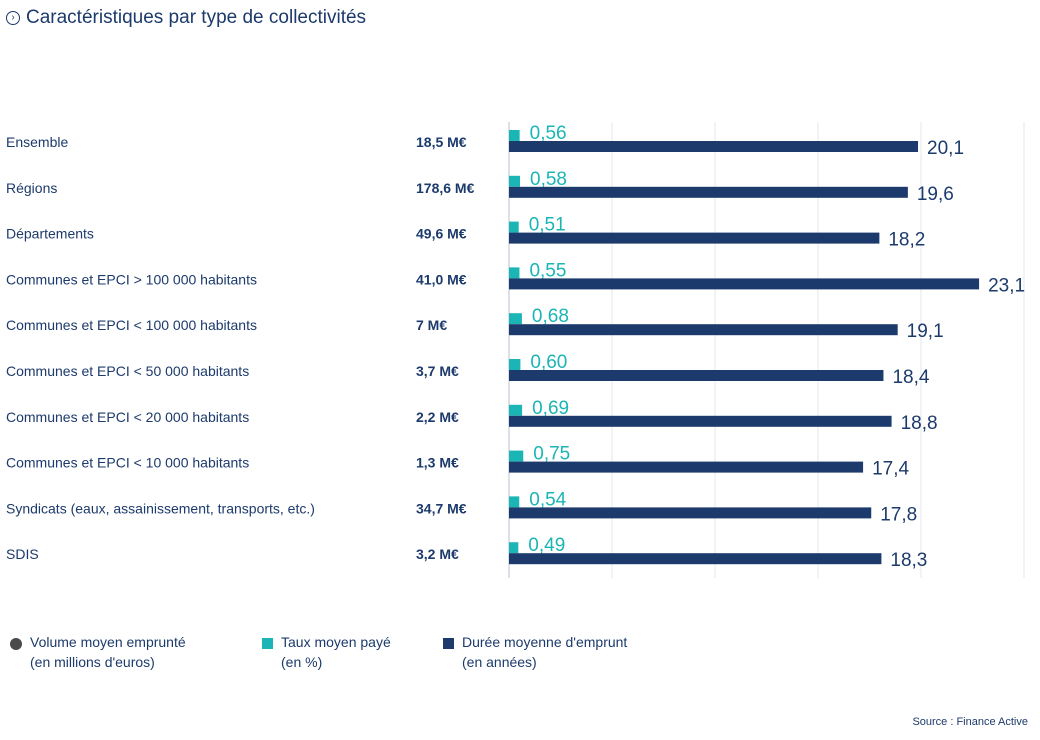 The image size is (1040, 740). I want to click on legend-sublabel-taux: (en %), so click(302, 662).